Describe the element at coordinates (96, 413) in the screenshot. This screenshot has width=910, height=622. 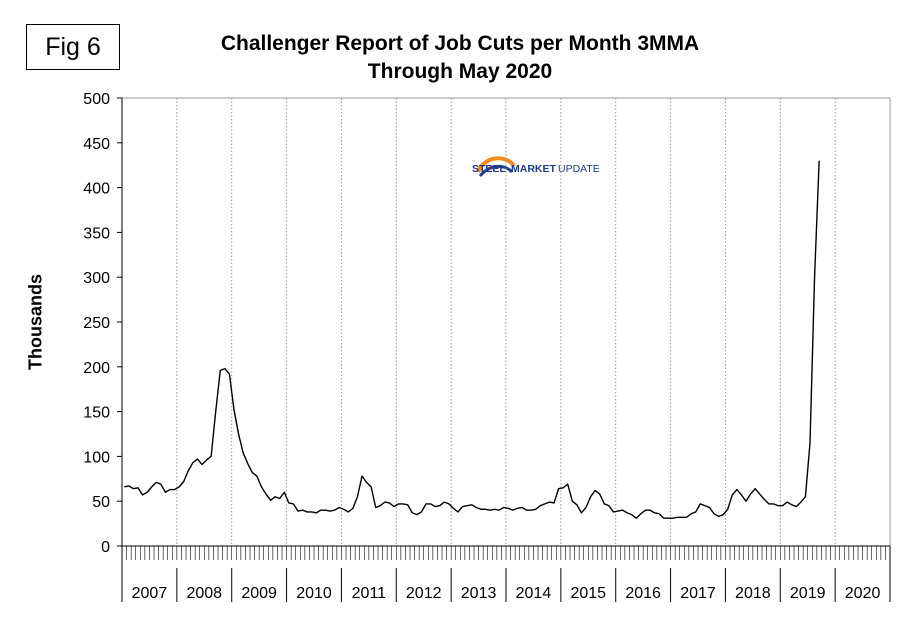
I see `y-tick-label: 150` at that location.